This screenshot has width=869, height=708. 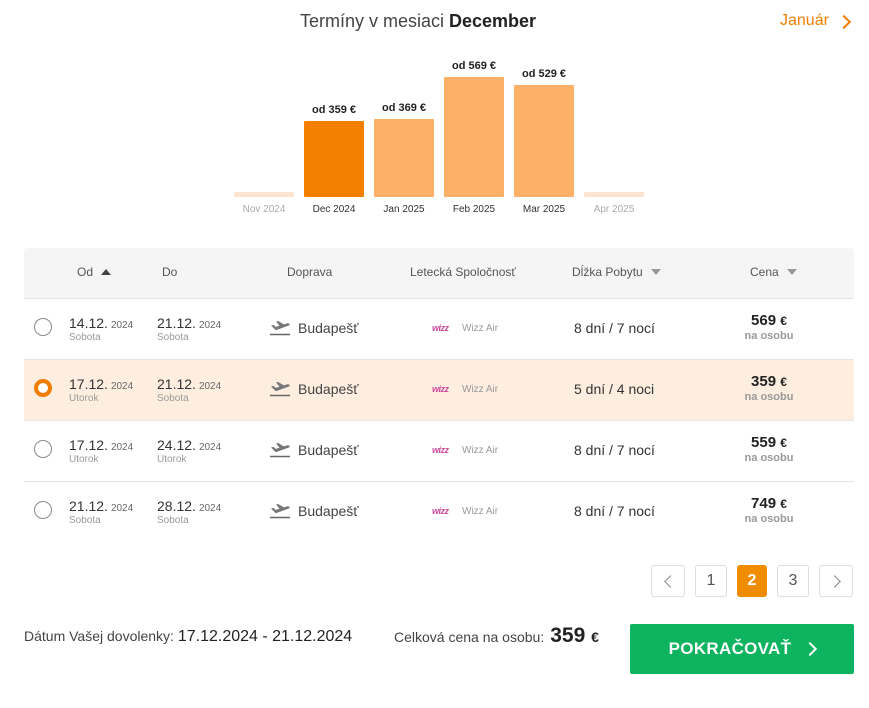 I want to click on row-date-to: 28.12. 2024 Sobota, so click(x=189, y=512).